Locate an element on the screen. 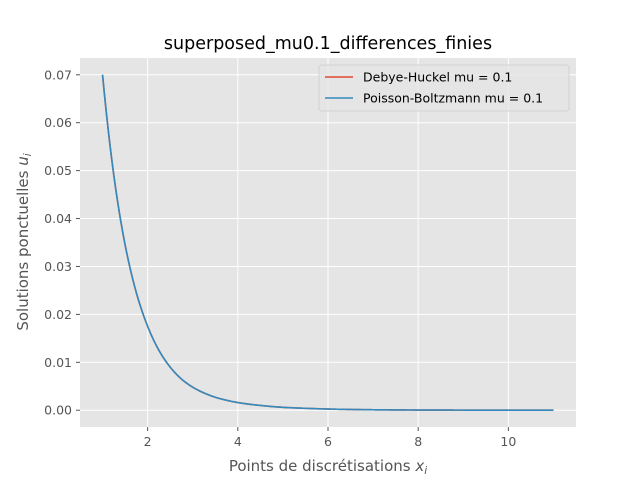  x-axis-ticks: 2 4 6 8 10 is located at coordinates (330, 438).